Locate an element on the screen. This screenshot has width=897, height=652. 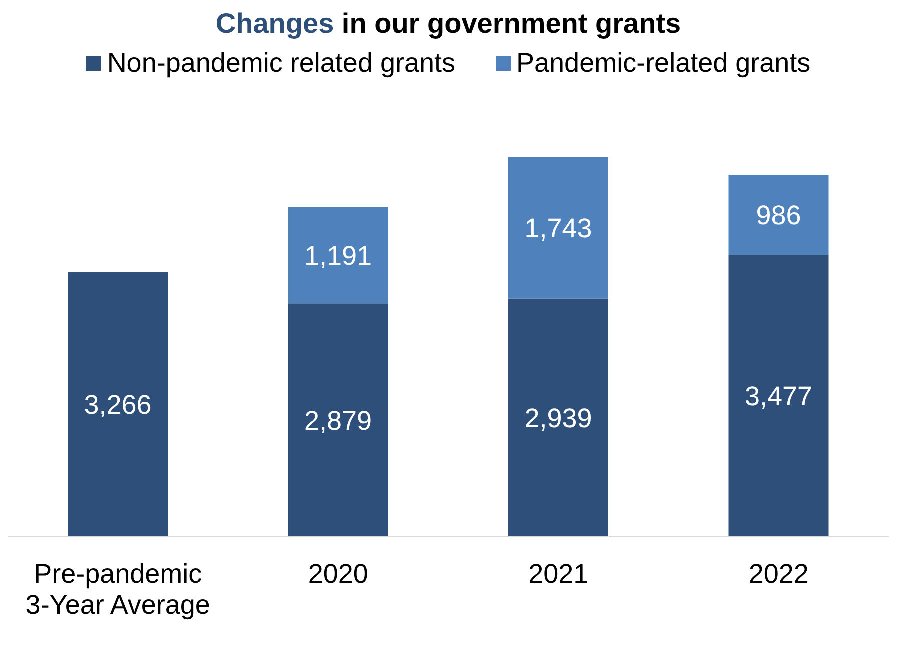
data-label: 986 is located at coordinates (779, 215).